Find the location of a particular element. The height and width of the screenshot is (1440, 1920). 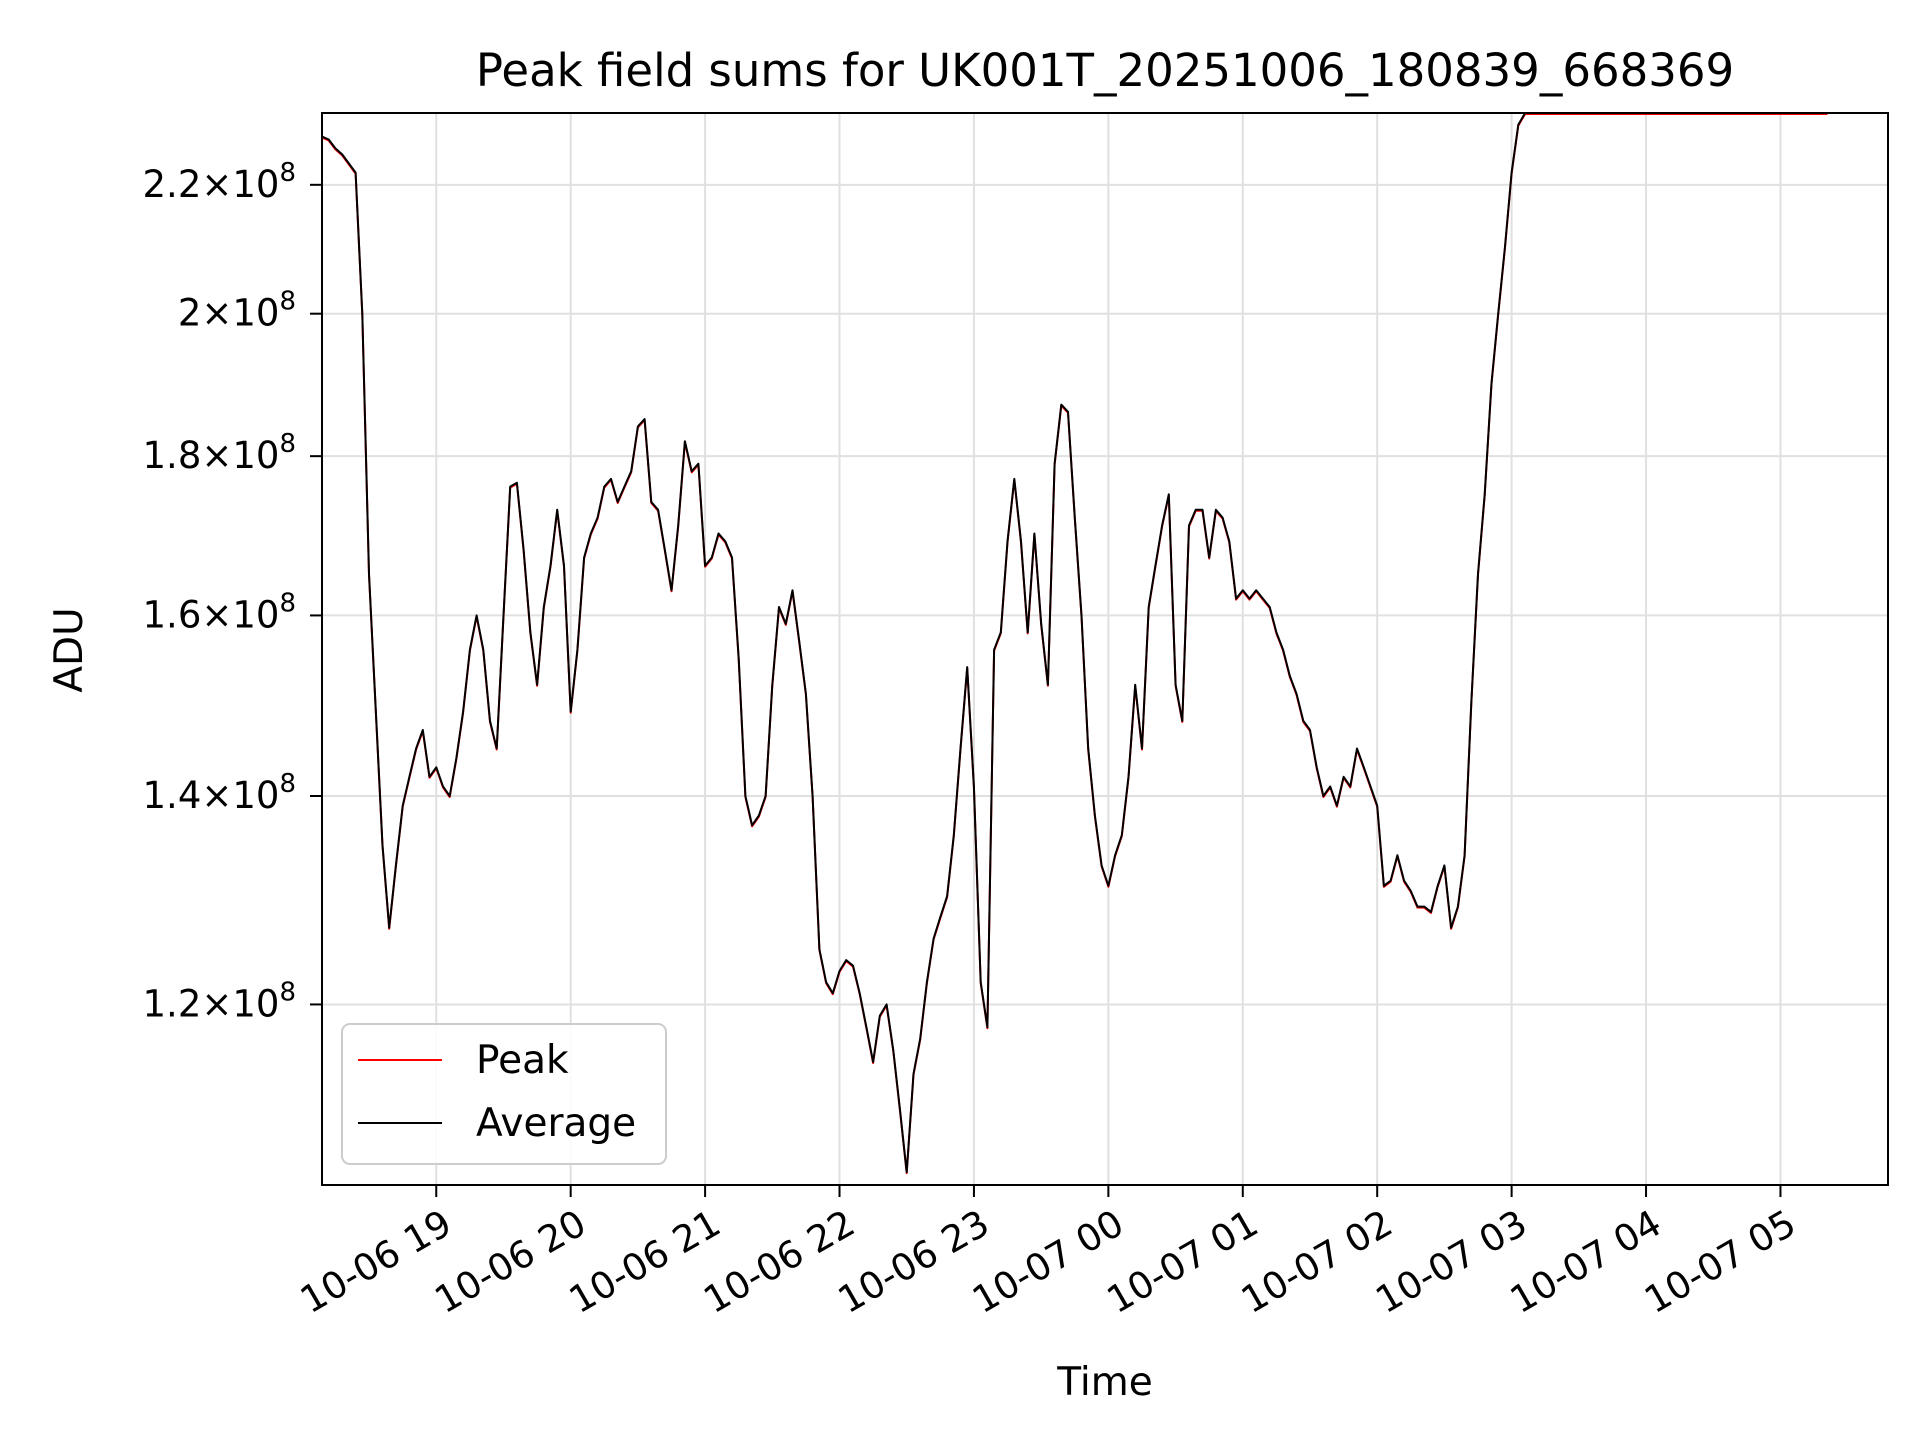

y-tick-label: 1.8×108 is located at coordinates (219, 453).